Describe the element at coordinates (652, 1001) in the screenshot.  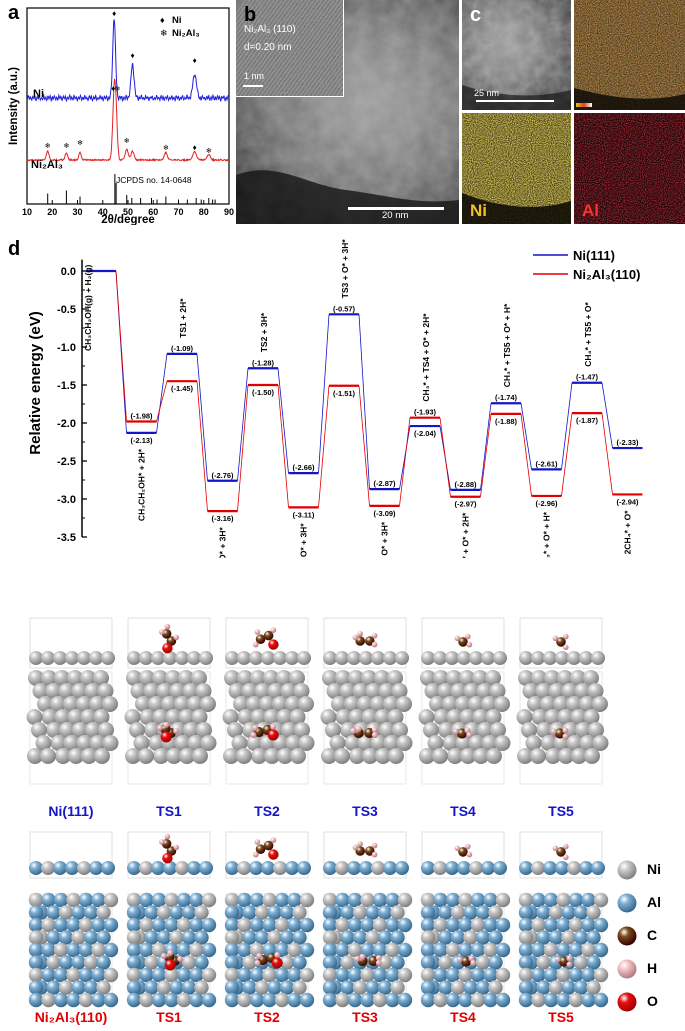
I see `atom-legend-label: O` at that location.